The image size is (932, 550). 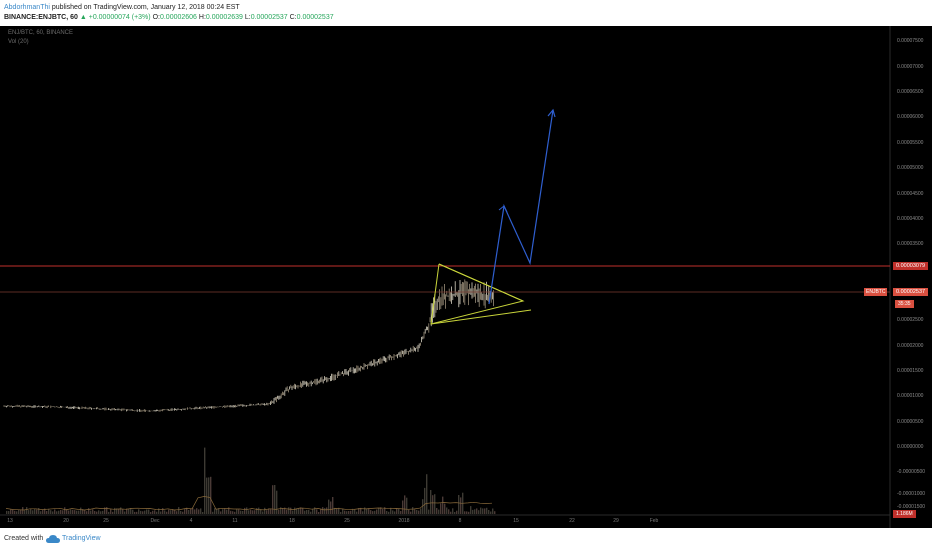 I want to click on author-link: AbdorhmanThi, so click(x=27, y=7).